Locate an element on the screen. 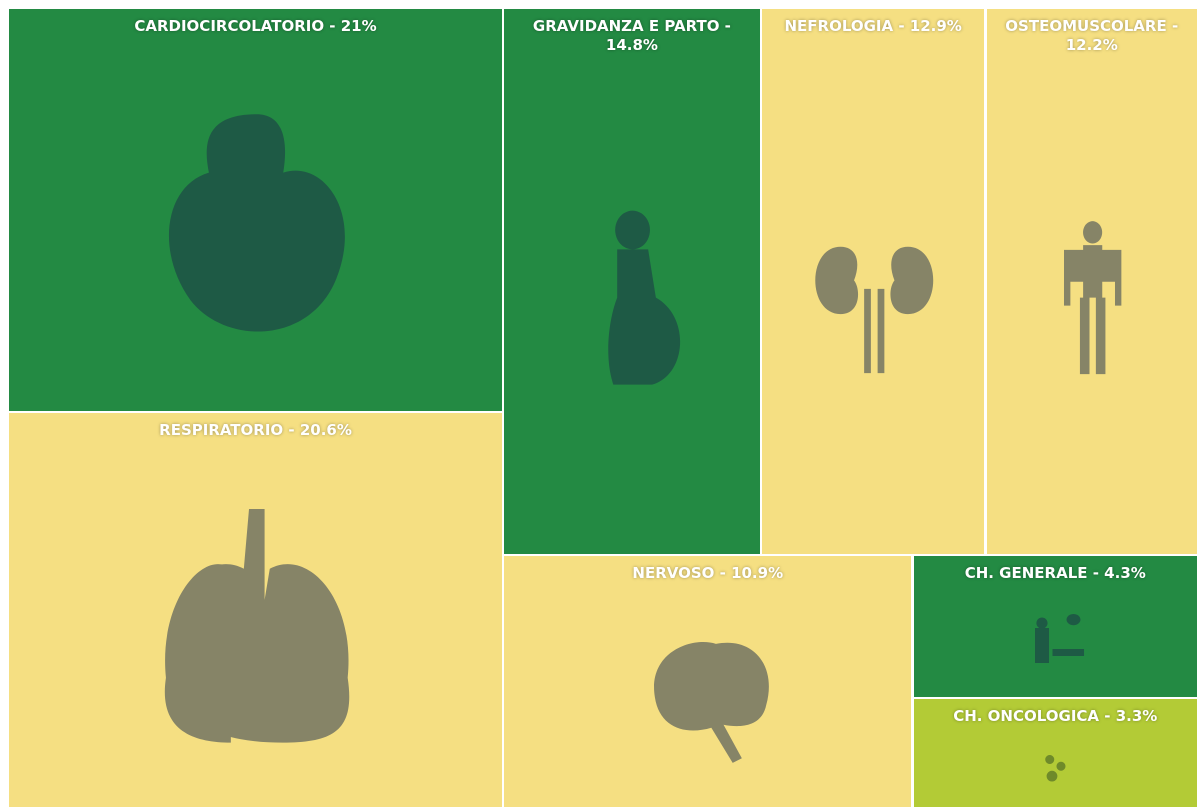  tile: CH. GENERALE - 4.3% is located at coordinates (1055, 626).